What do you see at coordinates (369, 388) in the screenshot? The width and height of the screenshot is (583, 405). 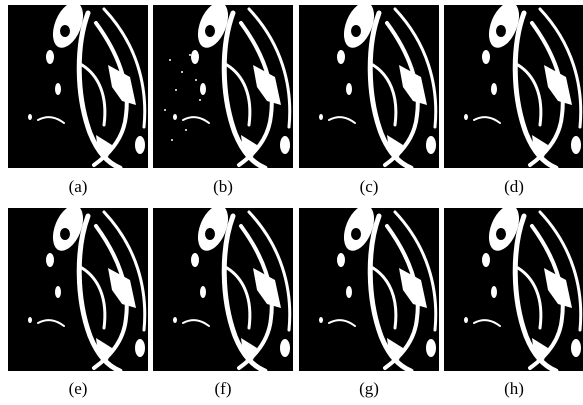 I see `panel-label: (g)` at bounding box center [369, 388].